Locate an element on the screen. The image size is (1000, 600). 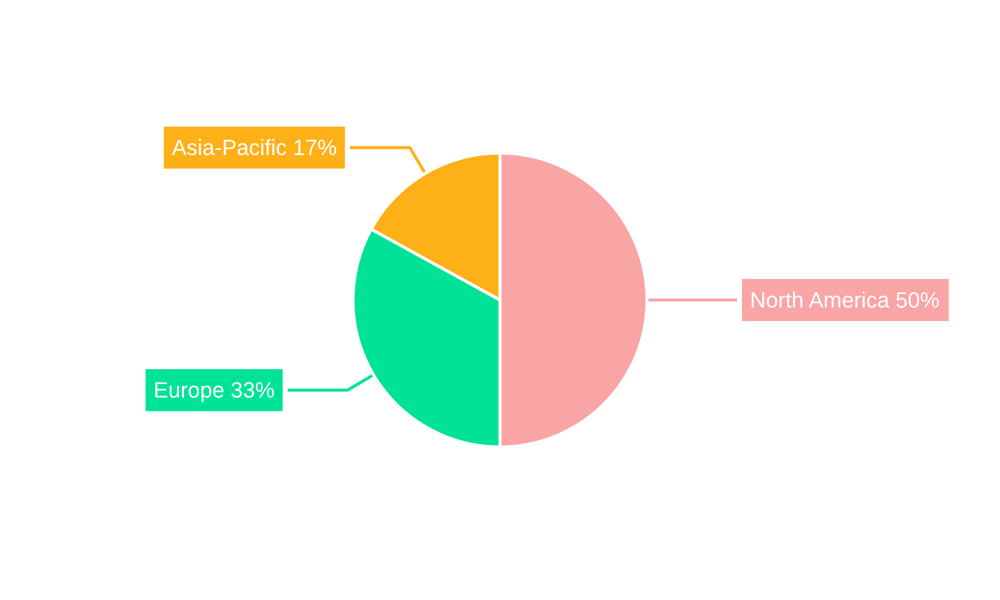
slice-label: North America 50% is located at coordinates (845, 300).